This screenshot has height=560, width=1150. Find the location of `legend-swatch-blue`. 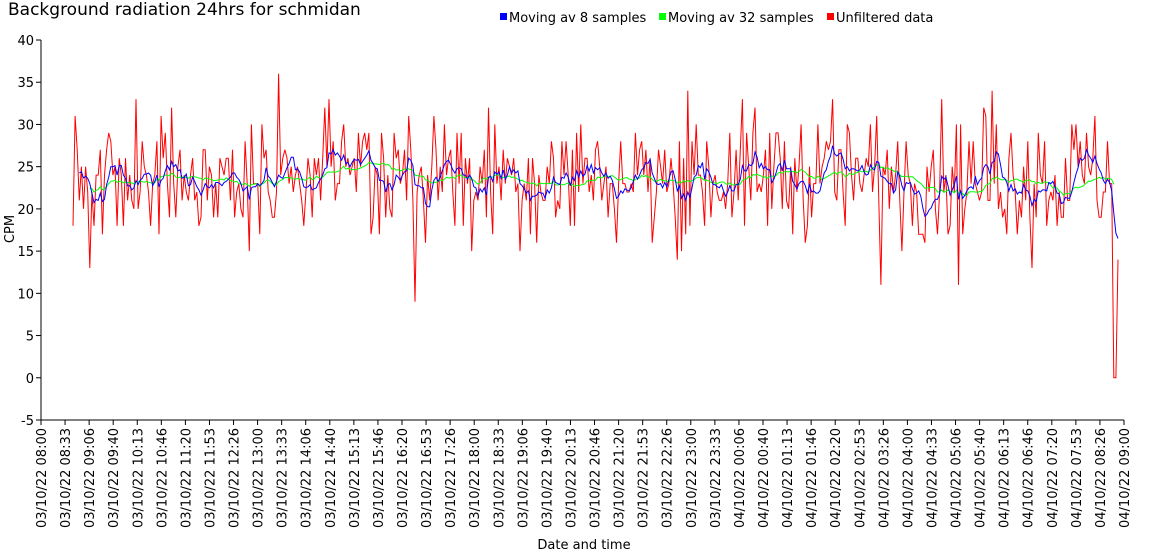

legend-swatch-blue is located at coordinates (503, 16).